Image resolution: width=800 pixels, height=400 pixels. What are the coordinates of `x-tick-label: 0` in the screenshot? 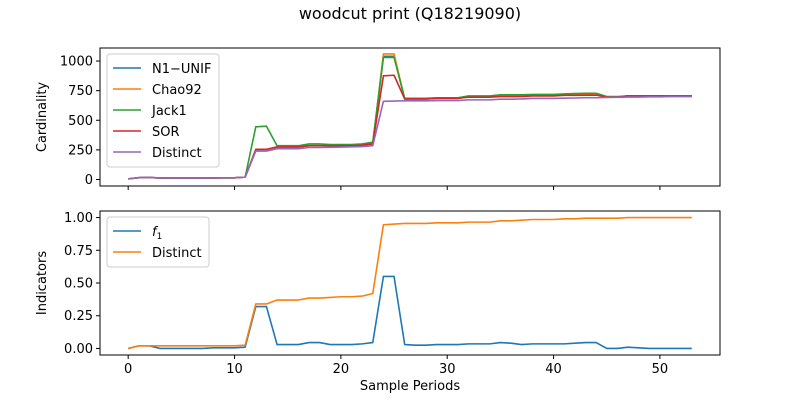 It's located at (128, 369).